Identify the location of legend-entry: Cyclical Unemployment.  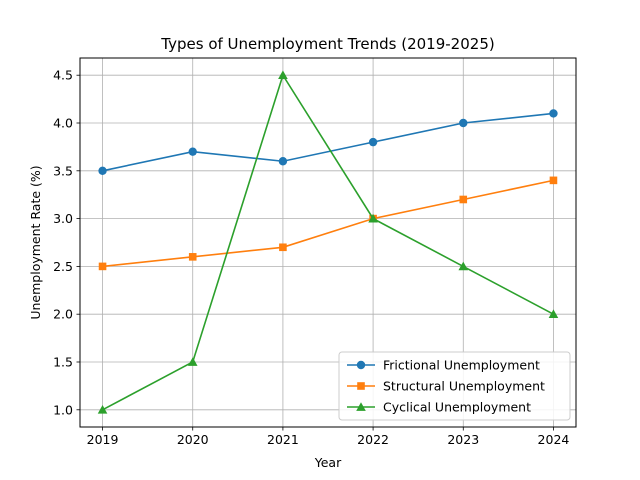
(439, 407).